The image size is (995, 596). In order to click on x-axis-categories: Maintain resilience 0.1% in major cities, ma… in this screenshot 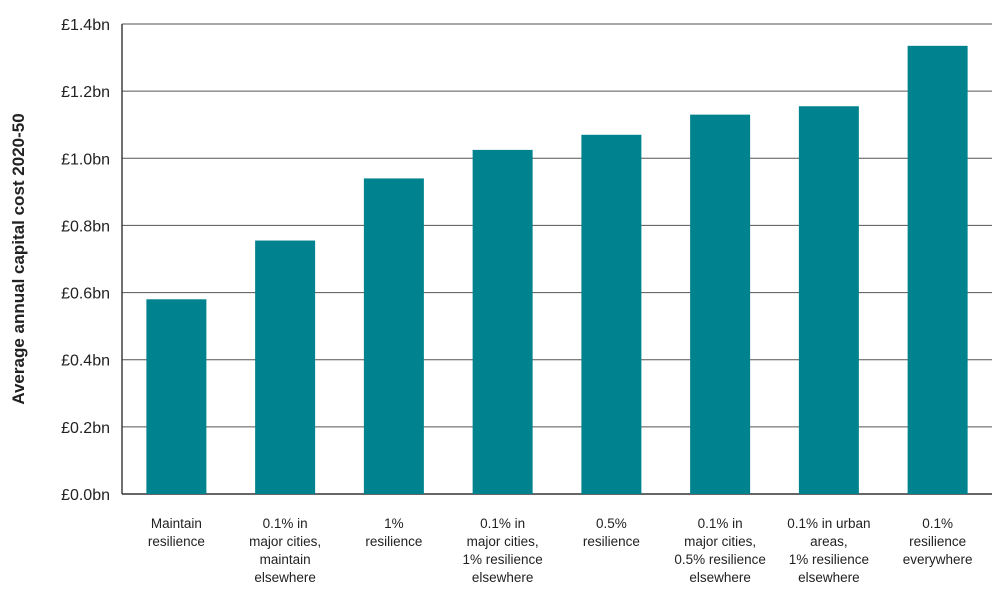, I will do `click(560, 550)`.